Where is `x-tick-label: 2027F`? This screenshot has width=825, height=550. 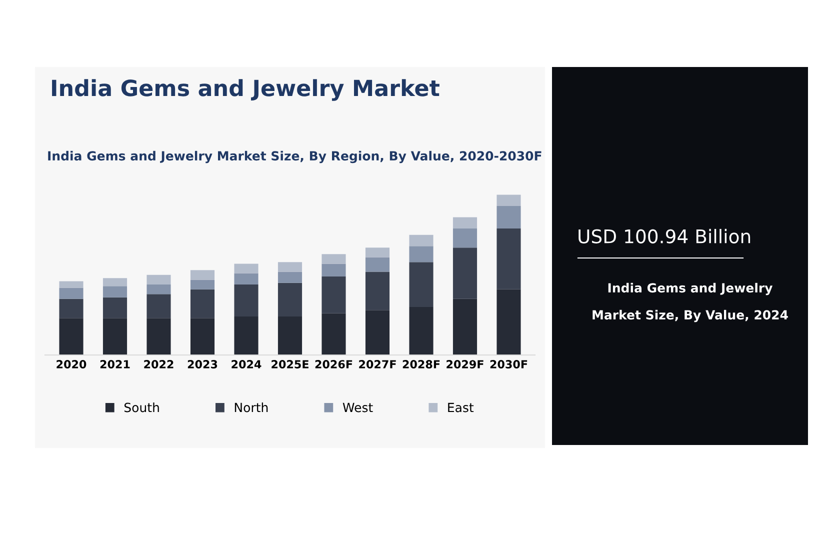
x-tick-label: 2027F is located at coordinates (377, 364).